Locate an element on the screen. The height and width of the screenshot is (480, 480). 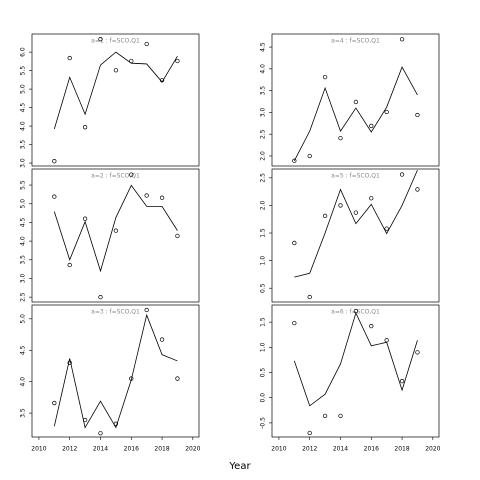
y-tick-label: 0.0 is located at coordinates (263, 398).